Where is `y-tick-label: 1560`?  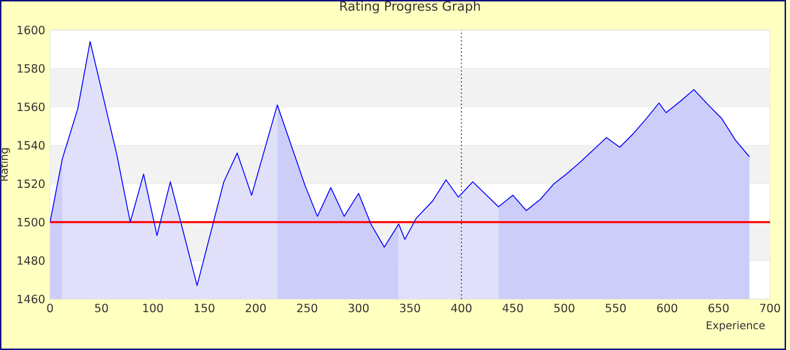
y-tick-label: 1560 is located at coordinates (31, 107).